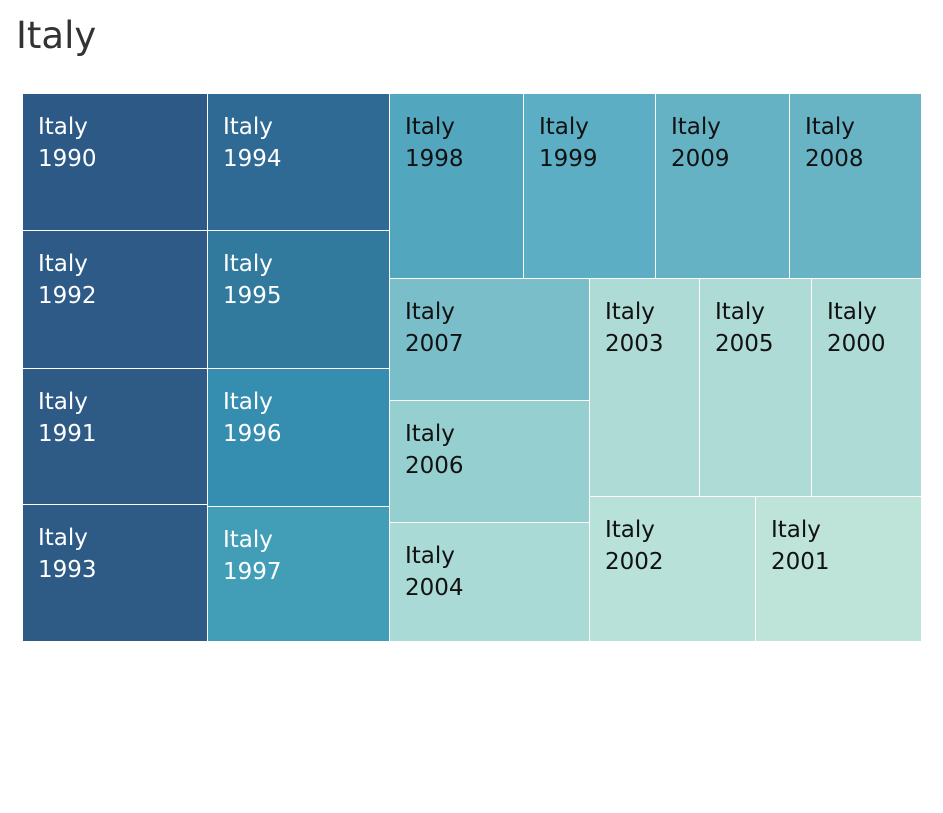 This screenshot has width=943, height=813. What do you see at coordinates (834, 159) in the screenshot?
I see `tile-year-label: 2008` at bounding box center [834, 159].